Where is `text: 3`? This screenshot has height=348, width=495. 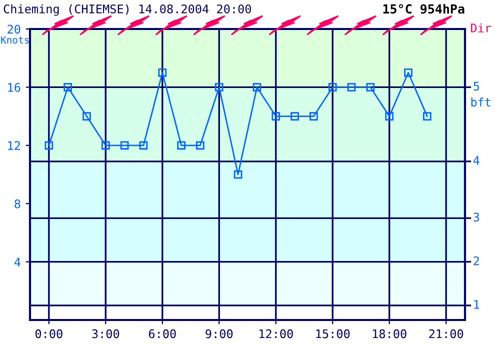
text: 3 is located at coordinates (477, 217).